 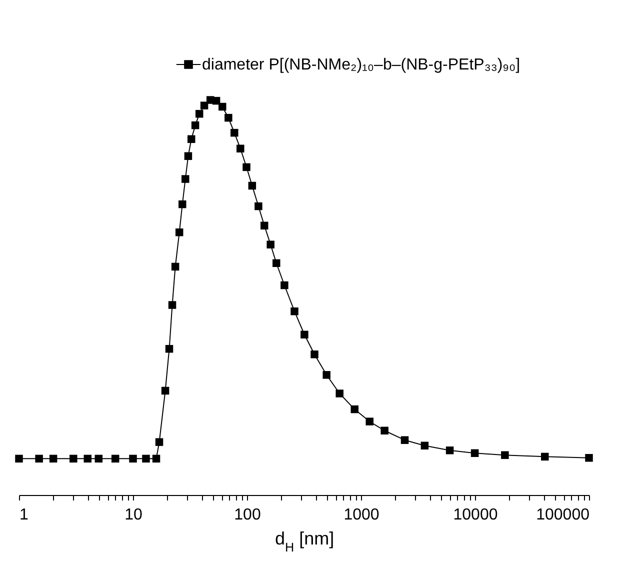 I want to click on x-tick-label: 10, so click(x=133, y=515).